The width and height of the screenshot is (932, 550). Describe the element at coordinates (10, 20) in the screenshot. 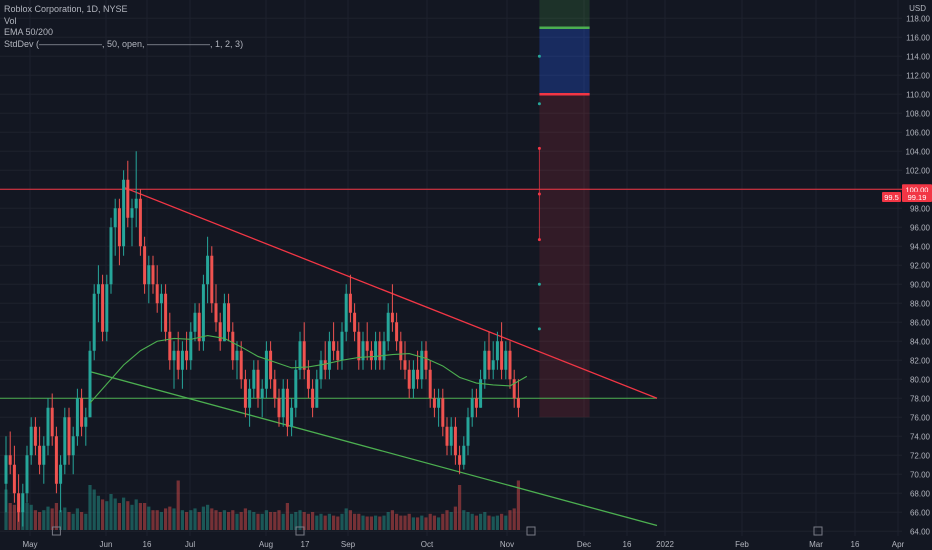

I see `volume-label: Vol` at that location.